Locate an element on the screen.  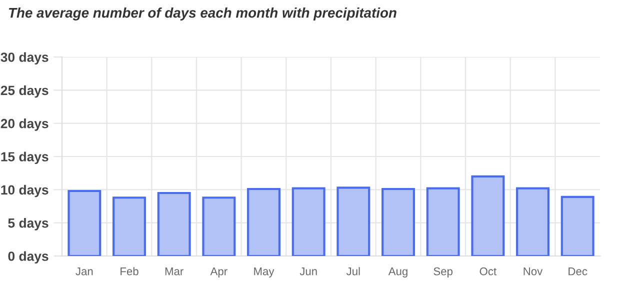
y-tick-label: 0 days is located at coordinates (28, 257).